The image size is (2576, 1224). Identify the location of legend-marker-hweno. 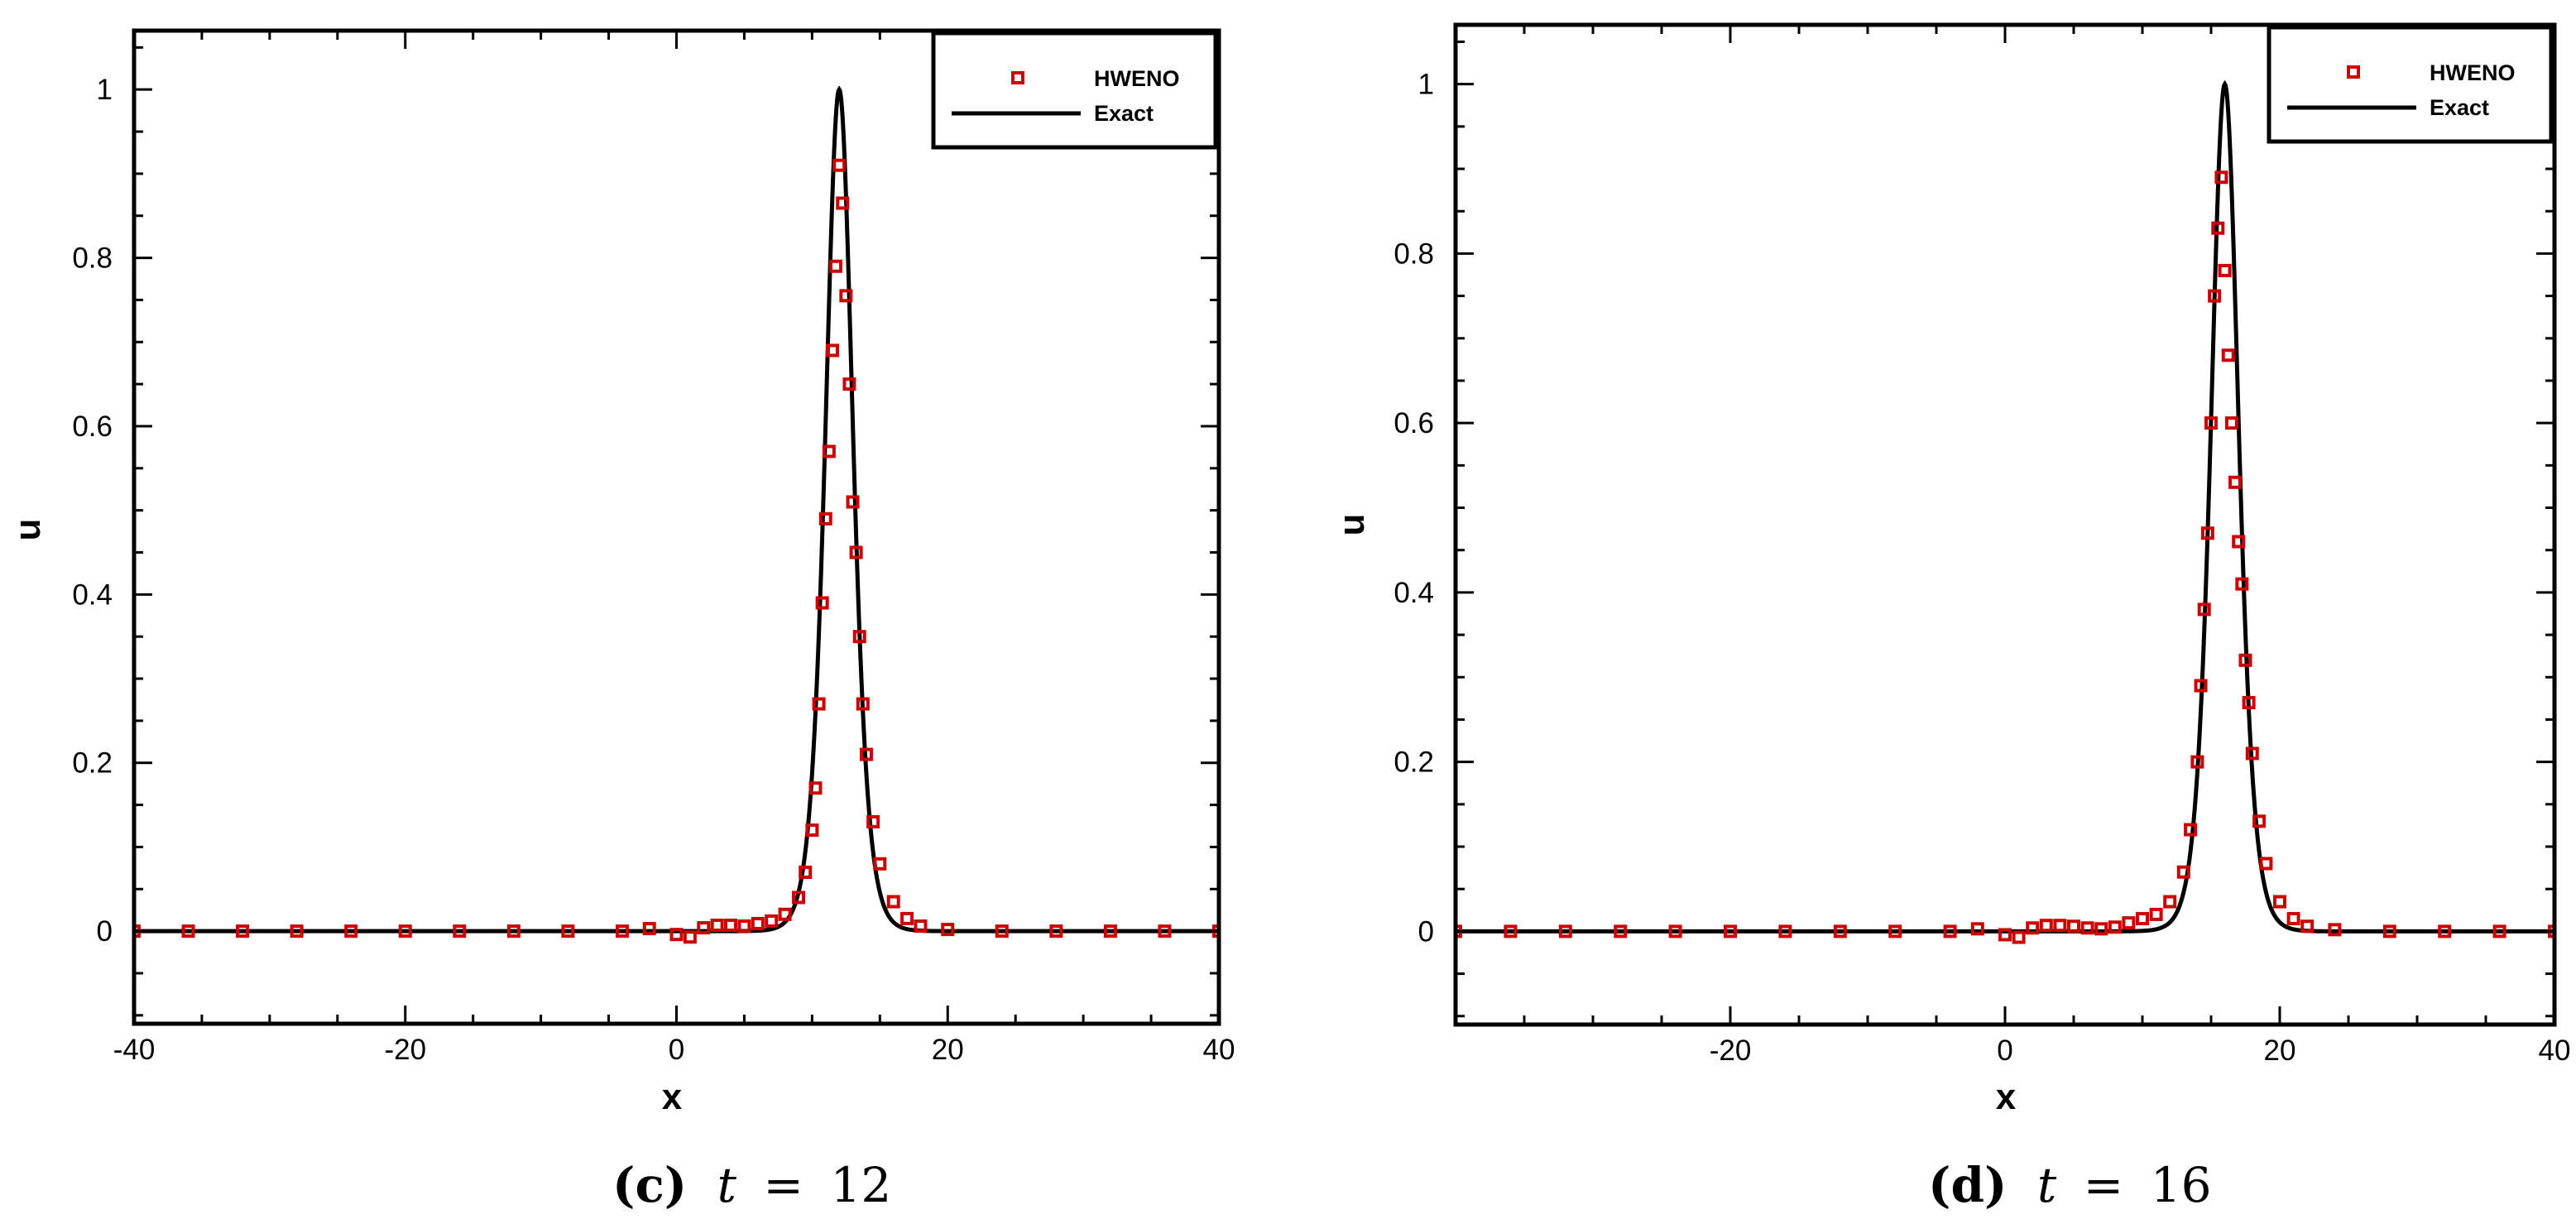
(2354, 72).